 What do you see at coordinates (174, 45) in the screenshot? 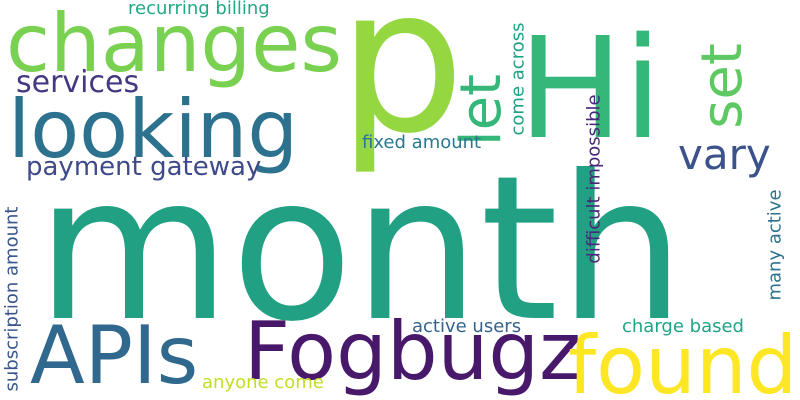
I see `word-changes: changes` at bounding box center [174, 45].